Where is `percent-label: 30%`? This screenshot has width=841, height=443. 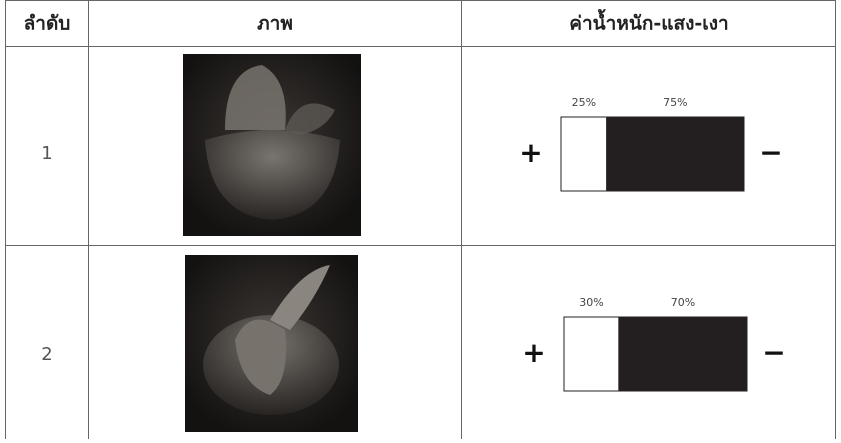 percent-label: 30% is located at coordinates (591, 302).